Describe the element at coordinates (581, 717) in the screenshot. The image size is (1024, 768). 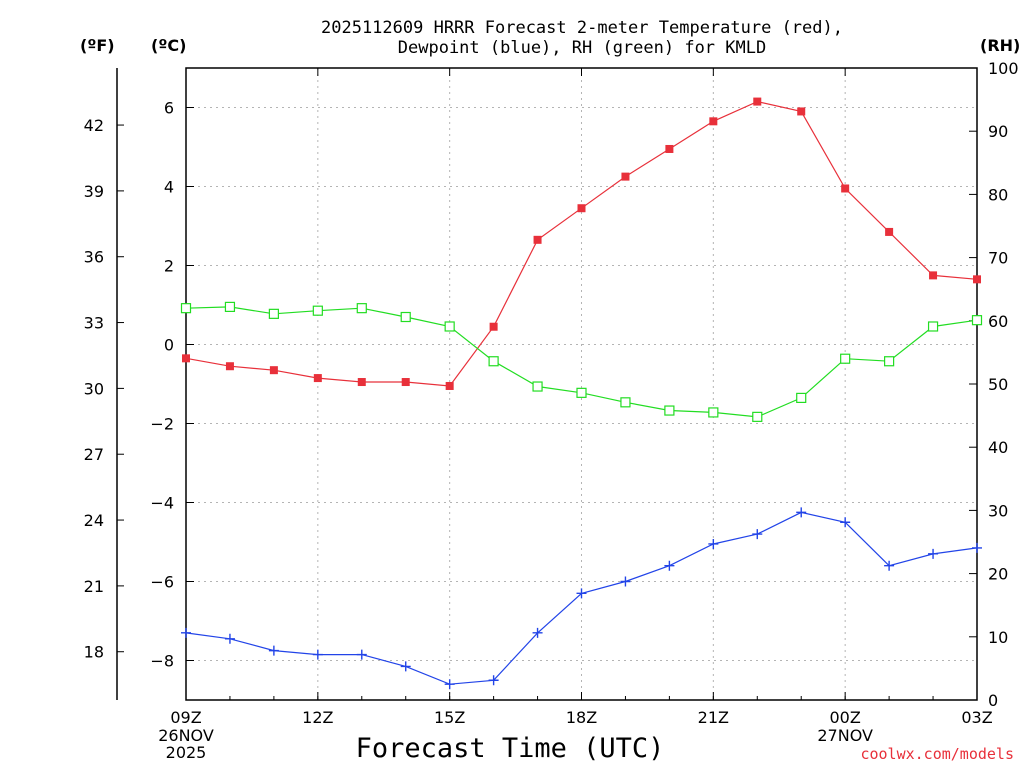
I see `x-tick-label: 18Z` at that location.